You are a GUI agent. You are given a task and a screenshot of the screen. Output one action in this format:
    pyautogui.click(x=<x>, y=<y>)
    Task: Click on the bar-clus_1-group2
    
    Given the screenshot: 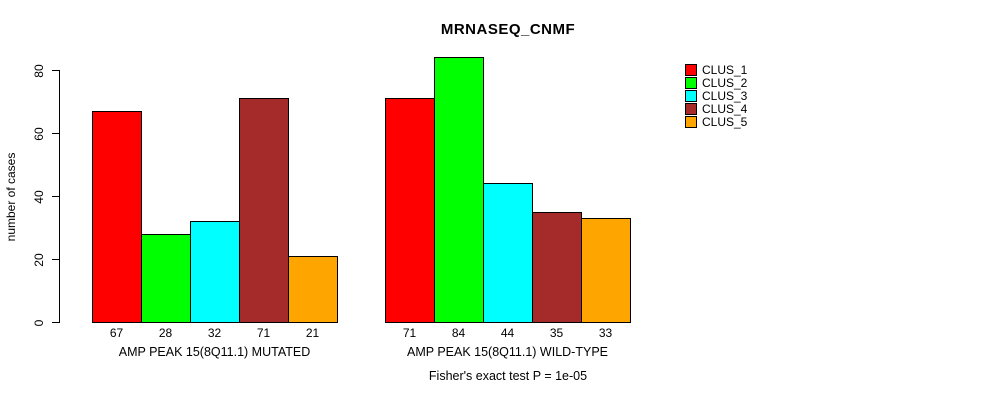 What is the action you would take?
    pyautogui.click(x=410, y=210)
    